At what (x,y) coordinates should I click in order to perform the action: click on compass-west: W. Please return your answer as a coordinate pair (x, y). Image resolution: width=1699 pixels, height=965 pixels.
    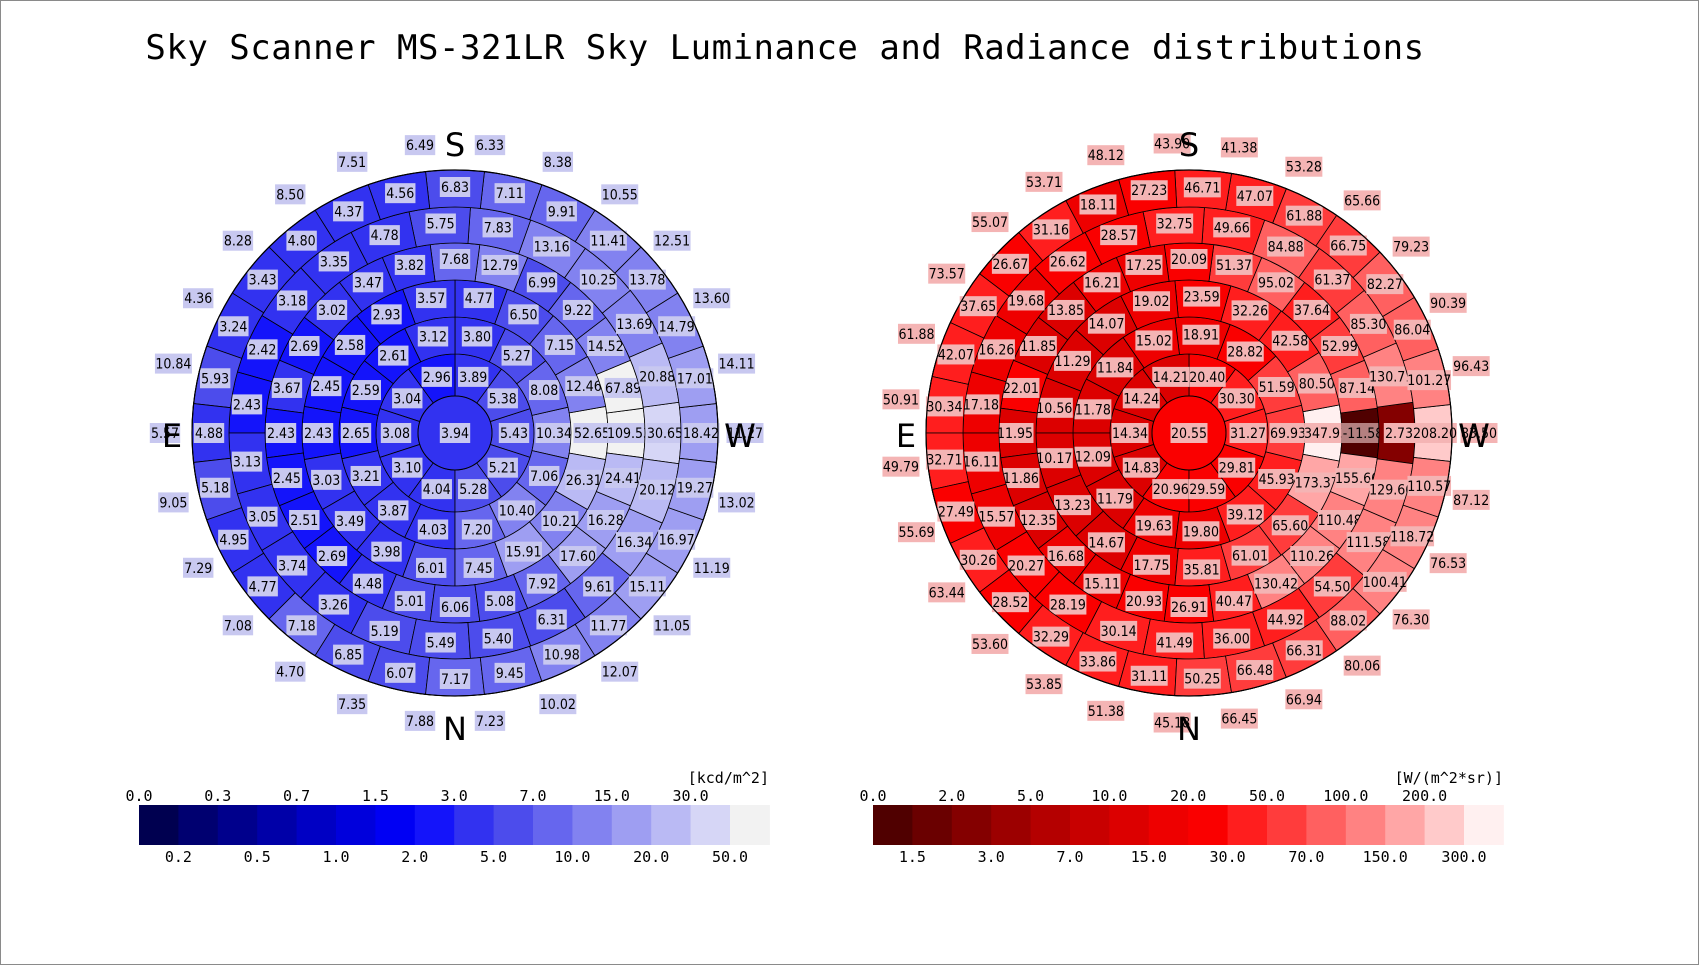
    Looking at the image, I should click on (1474, 436).